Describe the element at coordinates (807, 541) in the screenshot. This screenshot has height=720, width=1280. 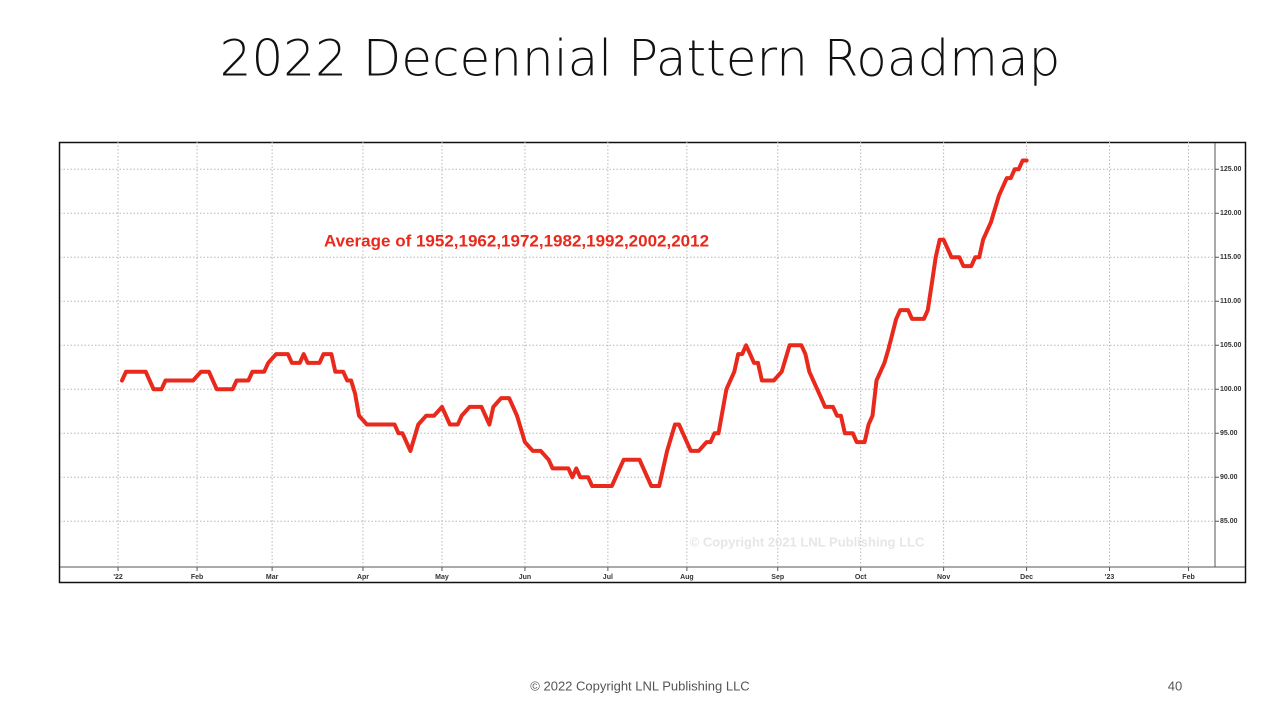
I see `watermark: © Copyright 2021 LNL Publishing LLC` at that location.